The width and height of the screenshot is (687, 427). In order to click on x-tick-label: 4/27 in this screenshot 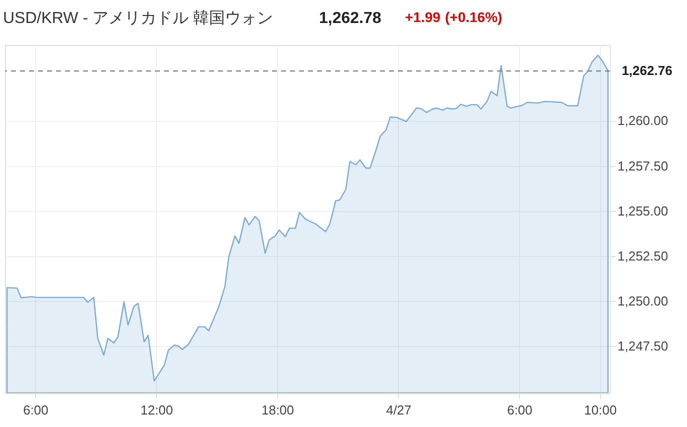, I will do `click(399, 410)`.